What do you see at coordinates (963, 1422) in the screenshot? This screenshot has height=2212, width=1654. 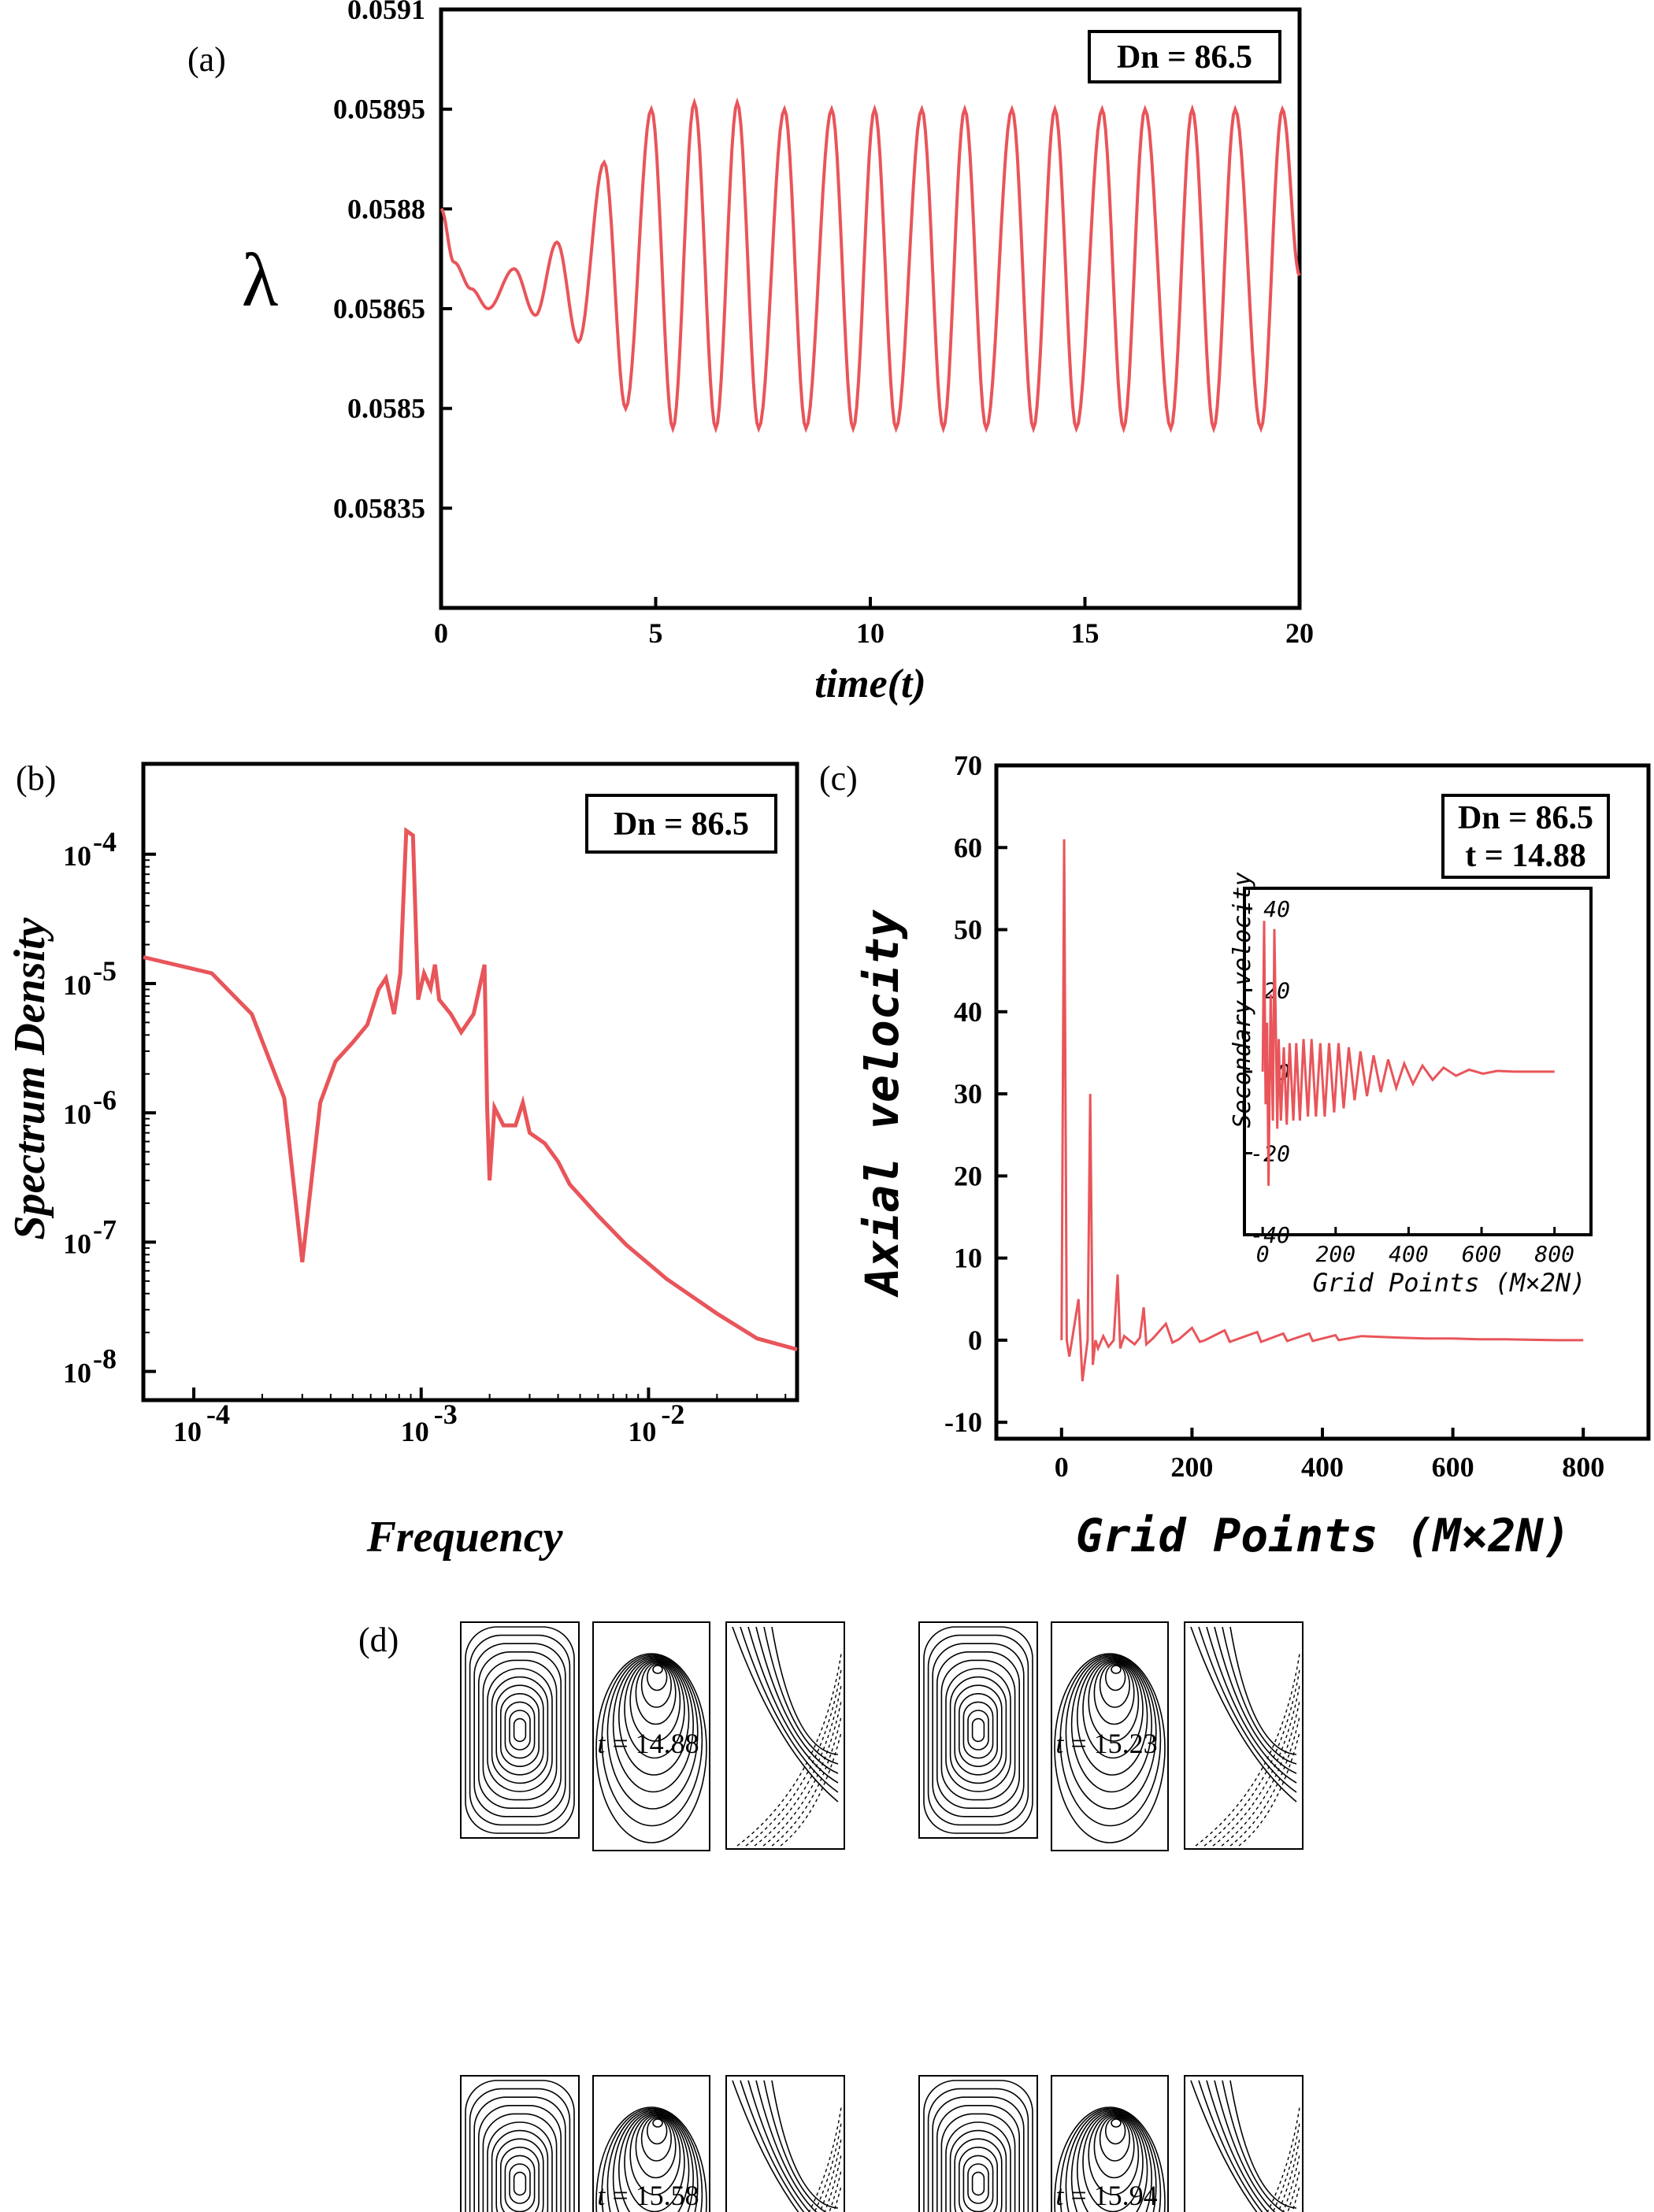 I see `panel-c-ytick-label: -10` at bounding box center [963, 1422].